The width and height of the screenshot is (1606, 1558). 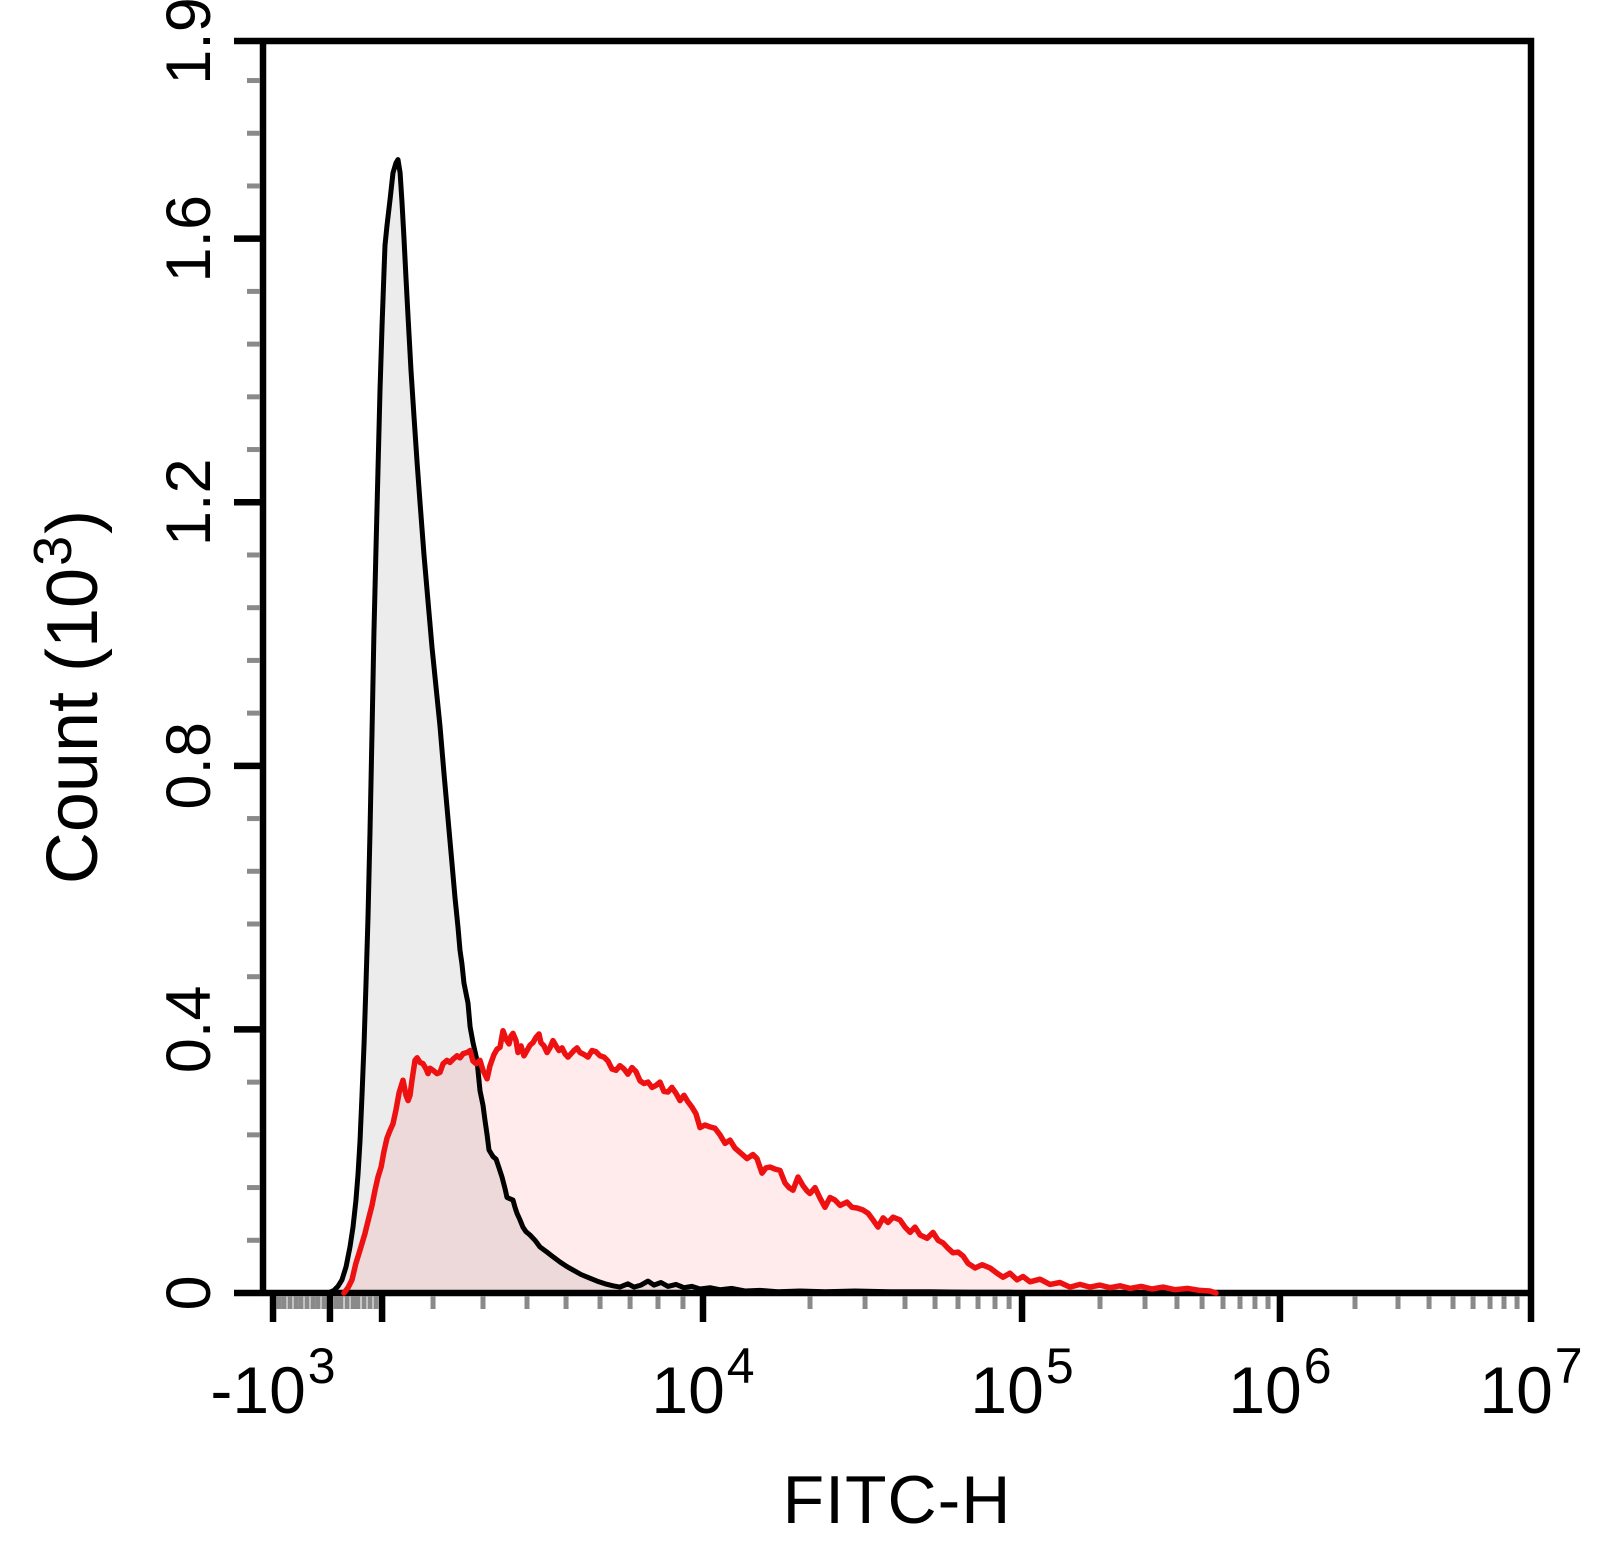 I want to click on red-histogram-curve, so click(x=780, y=1161).